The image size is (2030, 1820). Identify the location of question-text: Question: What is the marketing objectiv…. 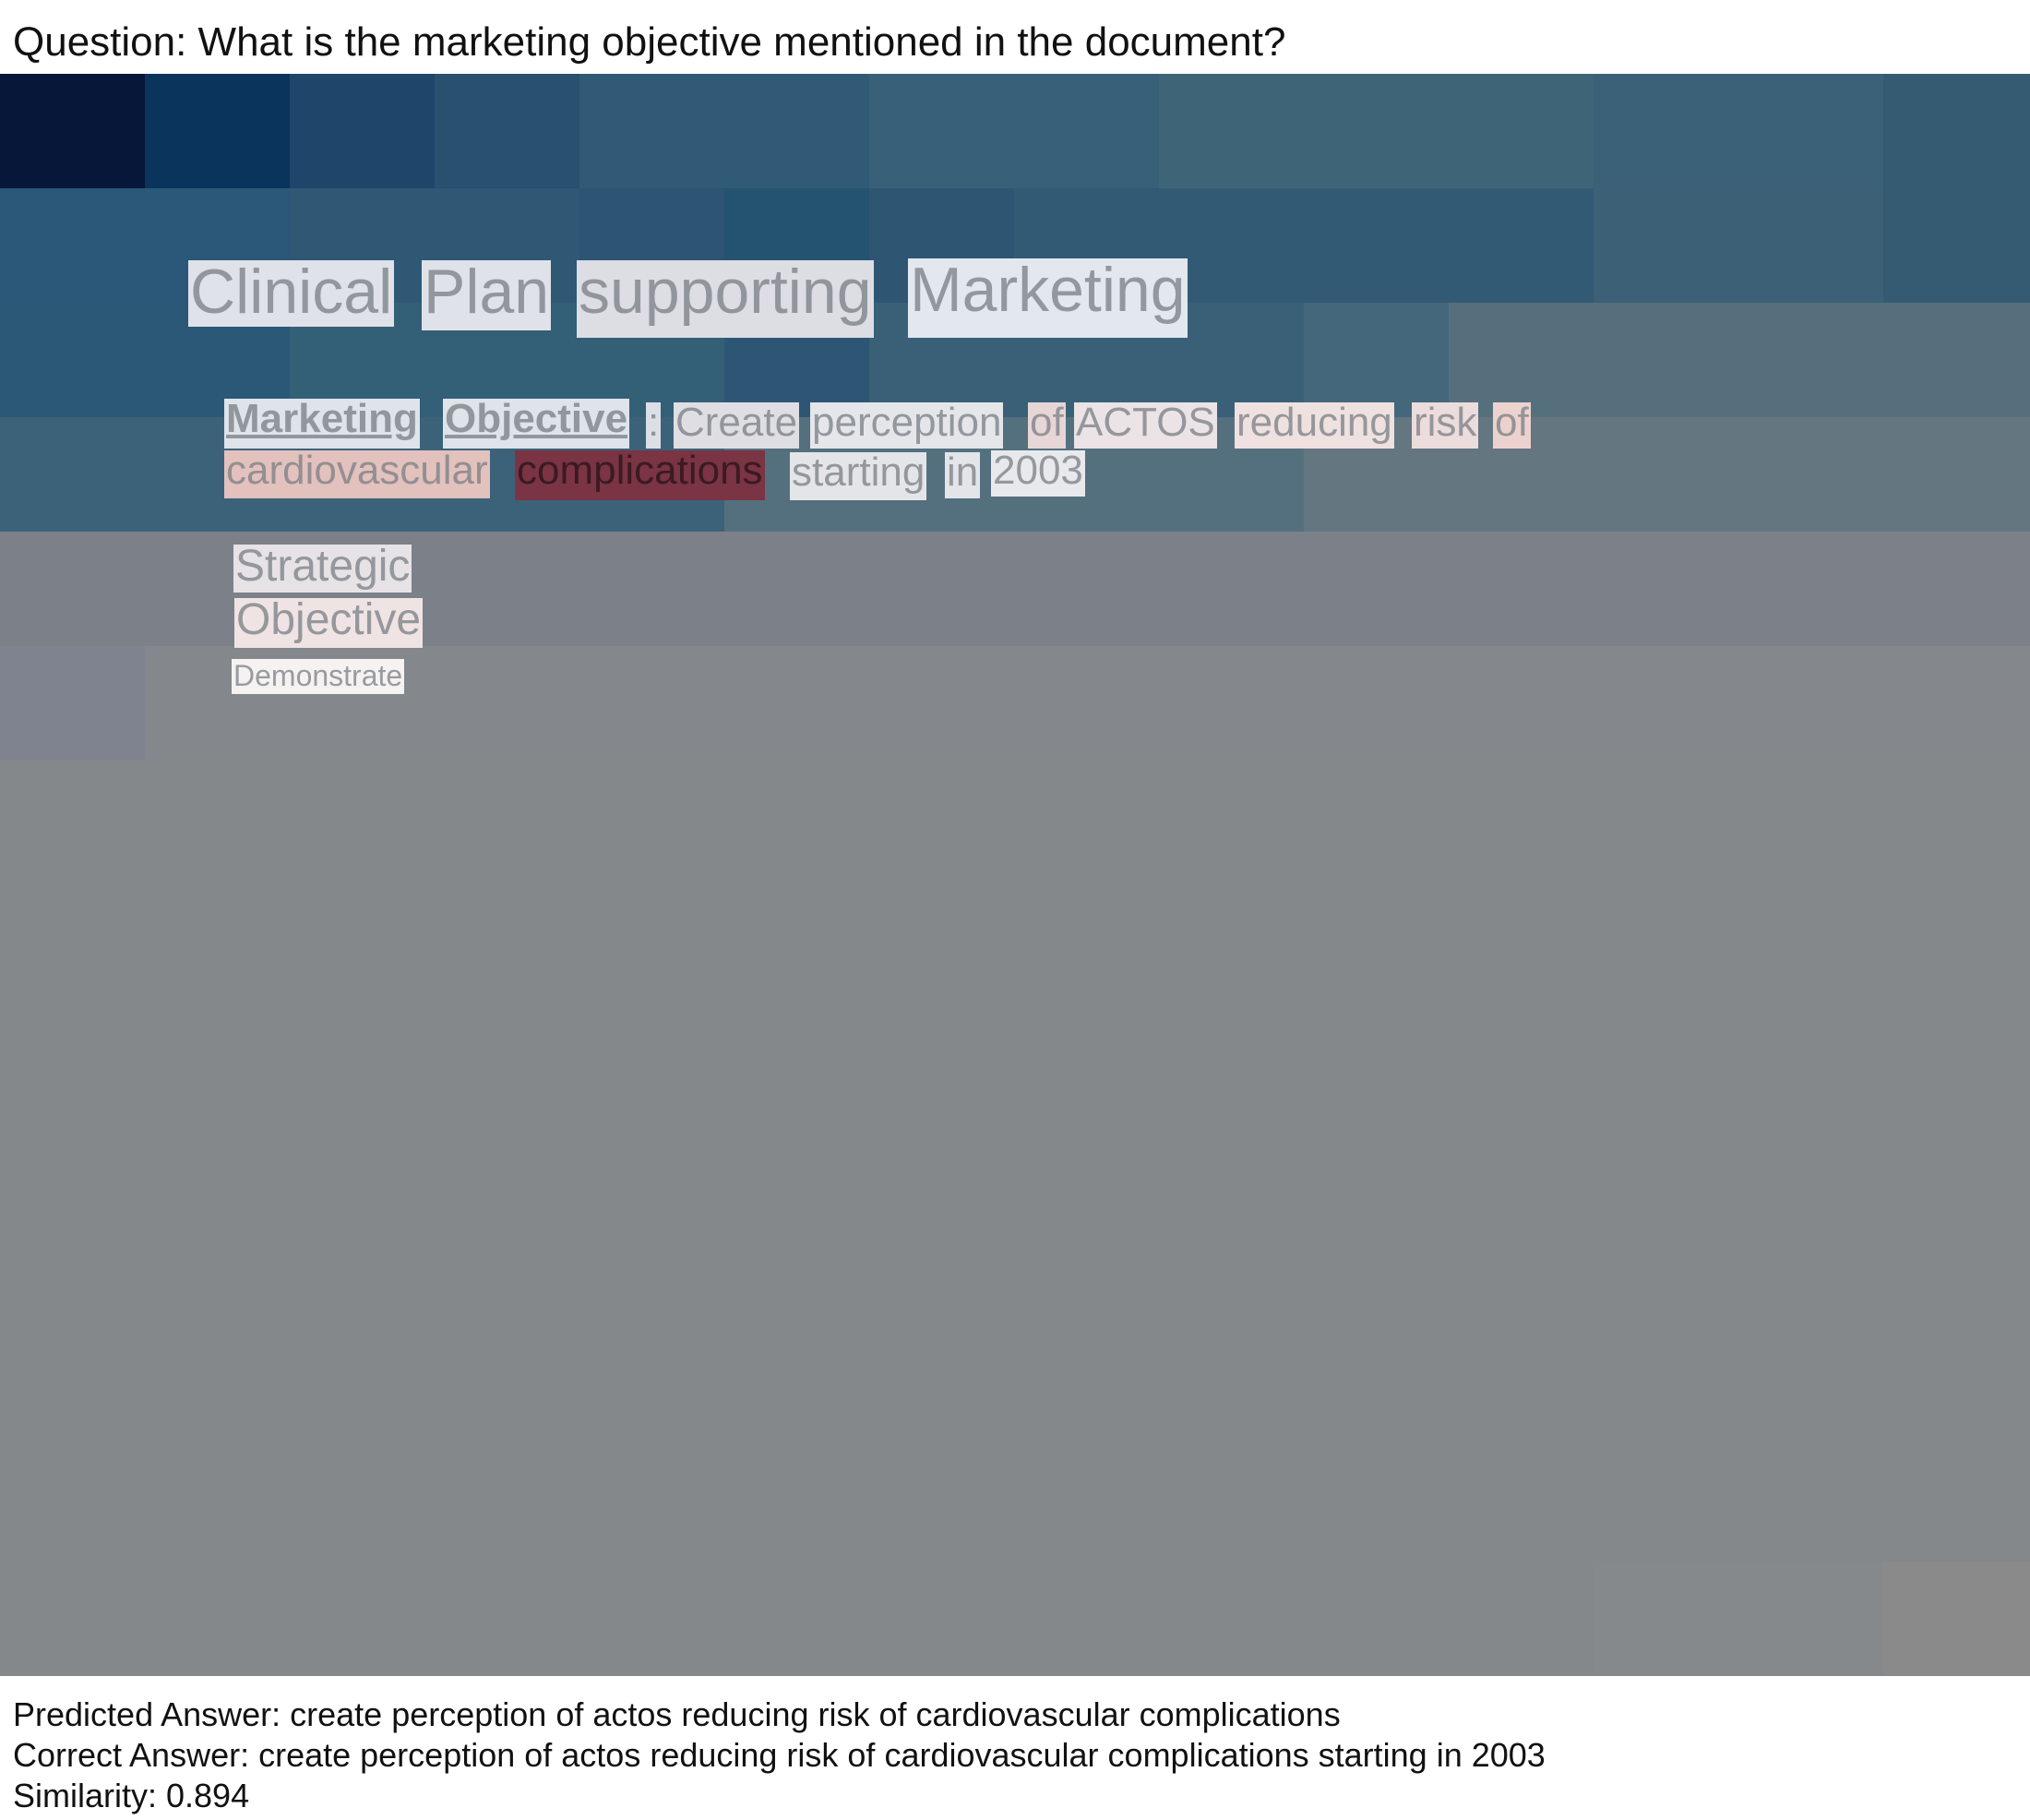
(649, 42).